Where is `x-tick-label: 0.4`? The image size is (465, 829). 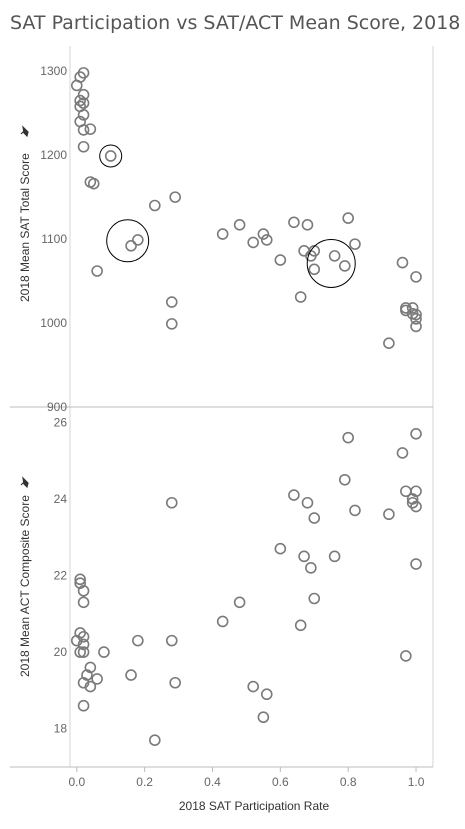 x-tick-label: 0.4 is located at coordinates (212, 782).